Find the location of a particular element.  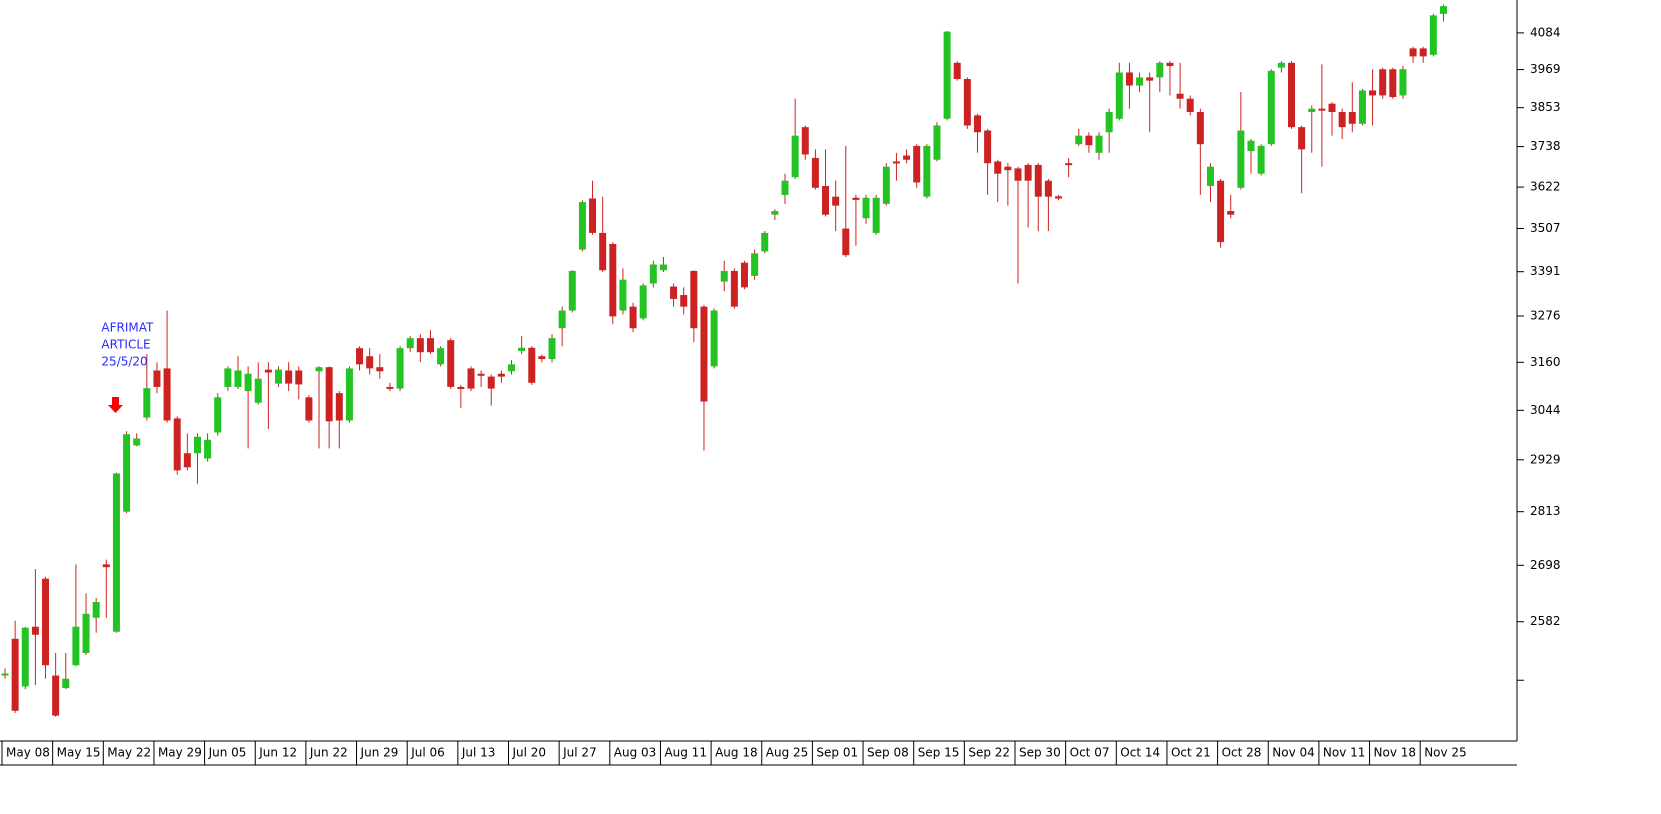

x-tick-label: May 29 is located at coordinates (180, 753).